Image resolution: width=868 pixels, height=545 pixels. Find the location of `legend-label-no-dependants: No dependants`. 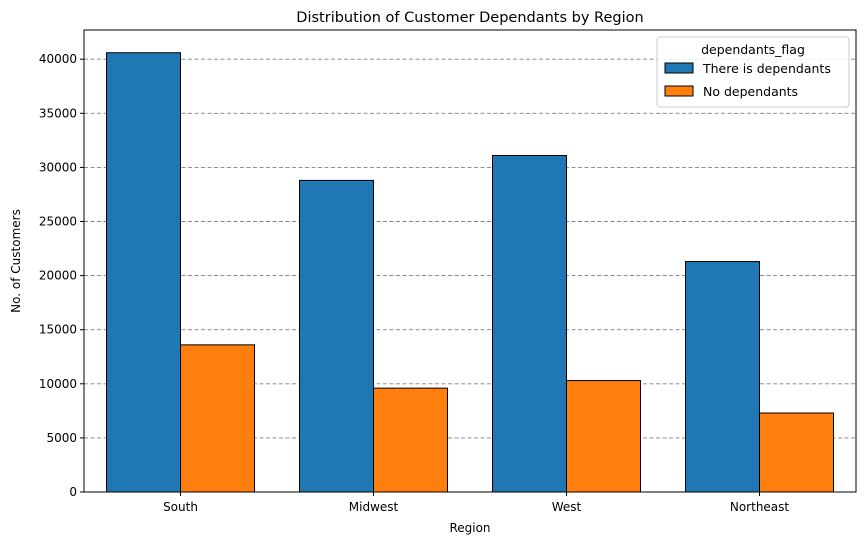

legend-label-no-dependants: No dependants is located at coordinates (750, 91).